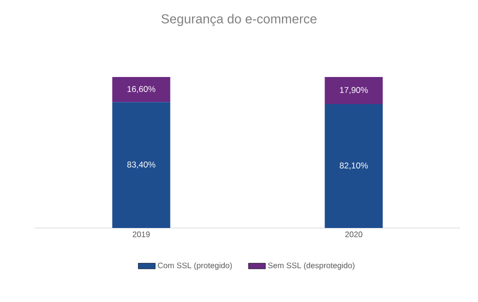 This screenshot has height=302, width=478. I want to click on data-label: 16,60%, so click(142, 90).